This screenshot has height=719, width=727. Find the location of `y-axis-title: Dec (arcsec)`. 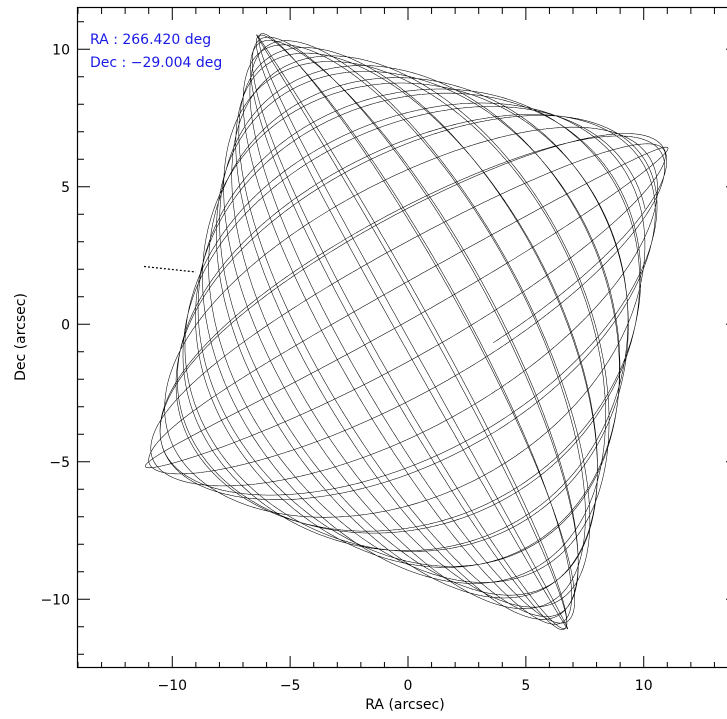

y-axis-title: Dec (arcsec) is located at coordinates (21, 337).